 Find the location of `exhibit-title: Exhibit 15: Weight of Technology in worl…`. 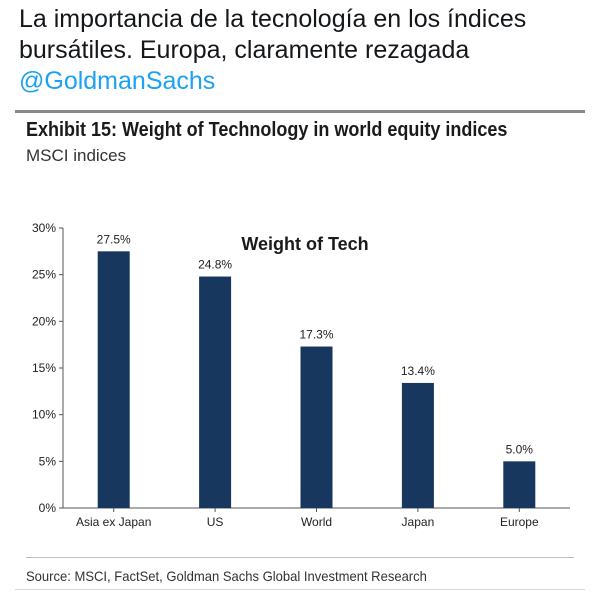

exhibit-title: Exhibit 15: Weight of Technology in worl… is located at coordinates (267, 130).